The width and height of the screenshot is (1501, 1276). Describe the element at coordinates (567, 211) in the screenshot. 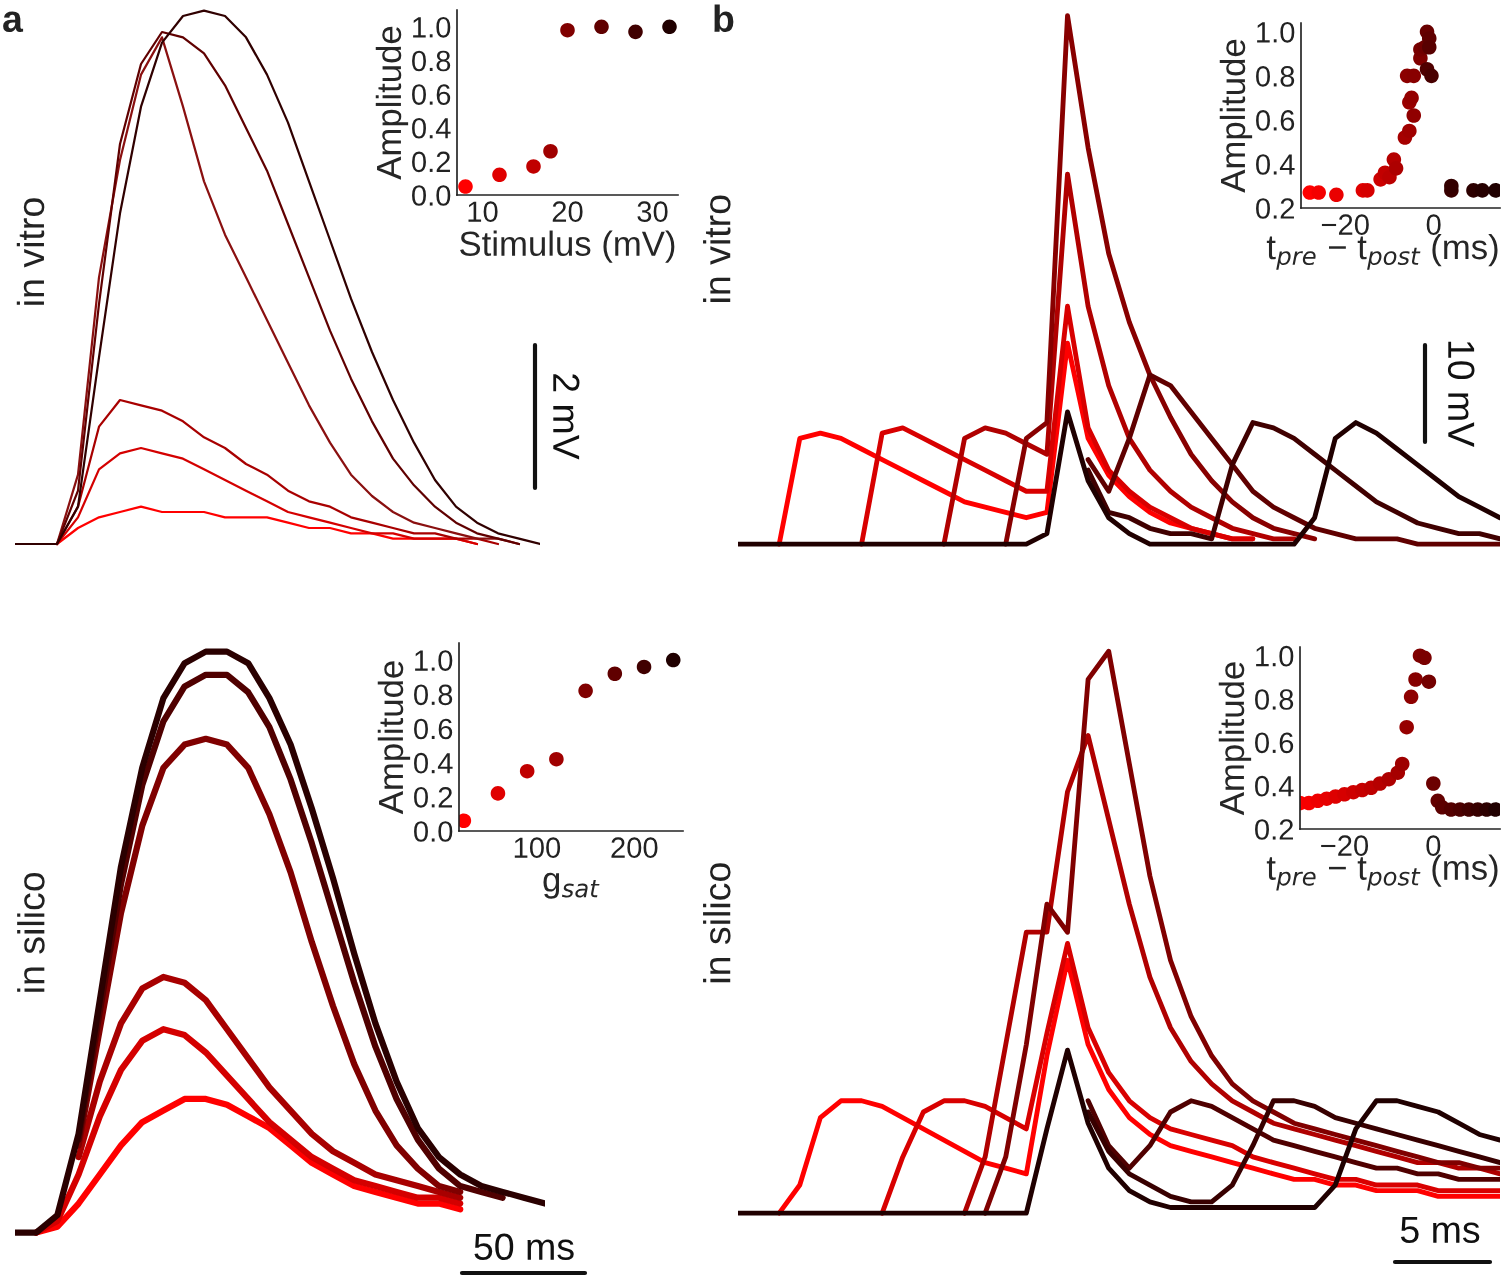

I see `x-tick-label: 20` at that location.